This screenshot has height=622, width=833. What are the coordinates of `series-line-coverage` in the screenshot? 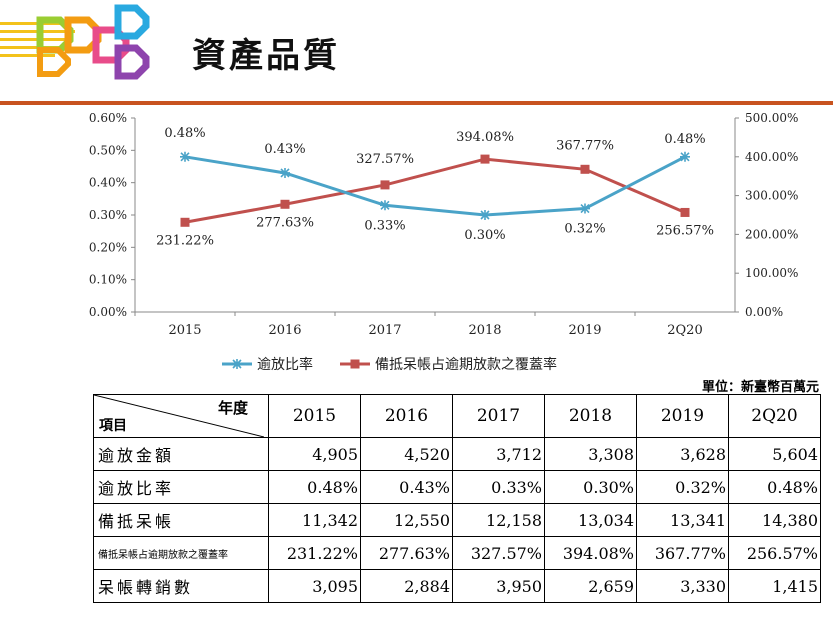 It's located at (435, 190).